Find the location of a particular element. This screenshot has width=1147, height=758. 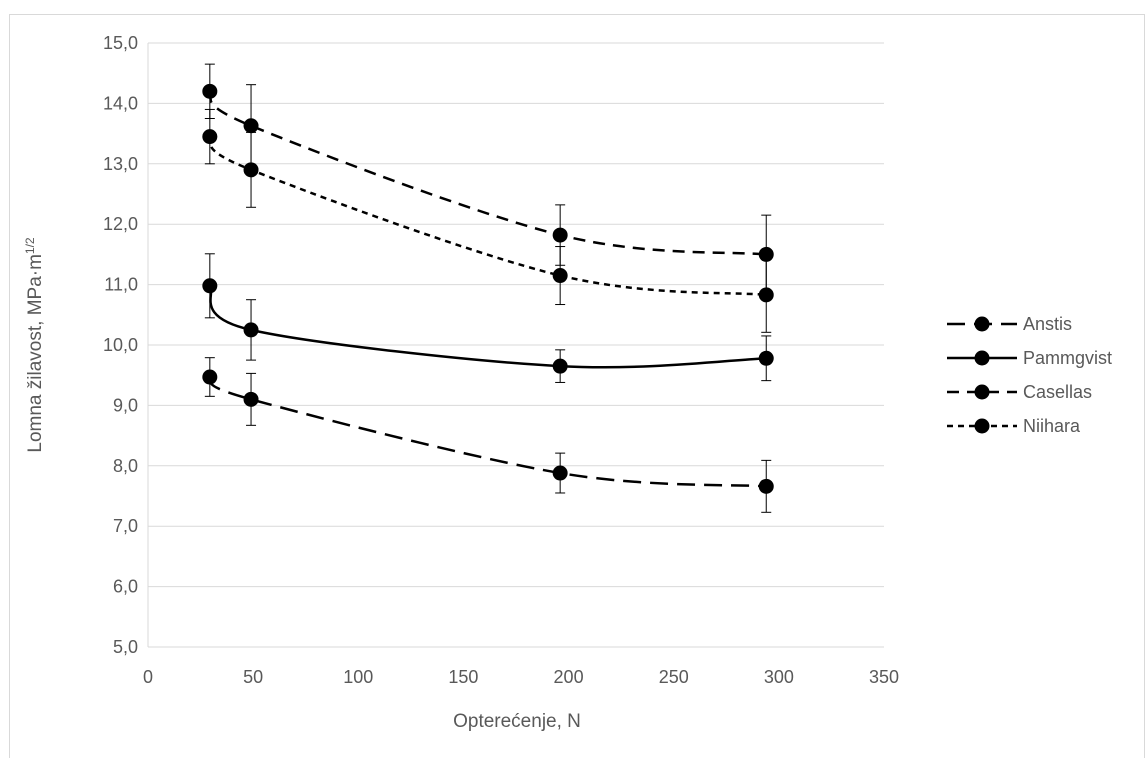

y-tick-label: 6,0 is located at coordinates (125, 587).